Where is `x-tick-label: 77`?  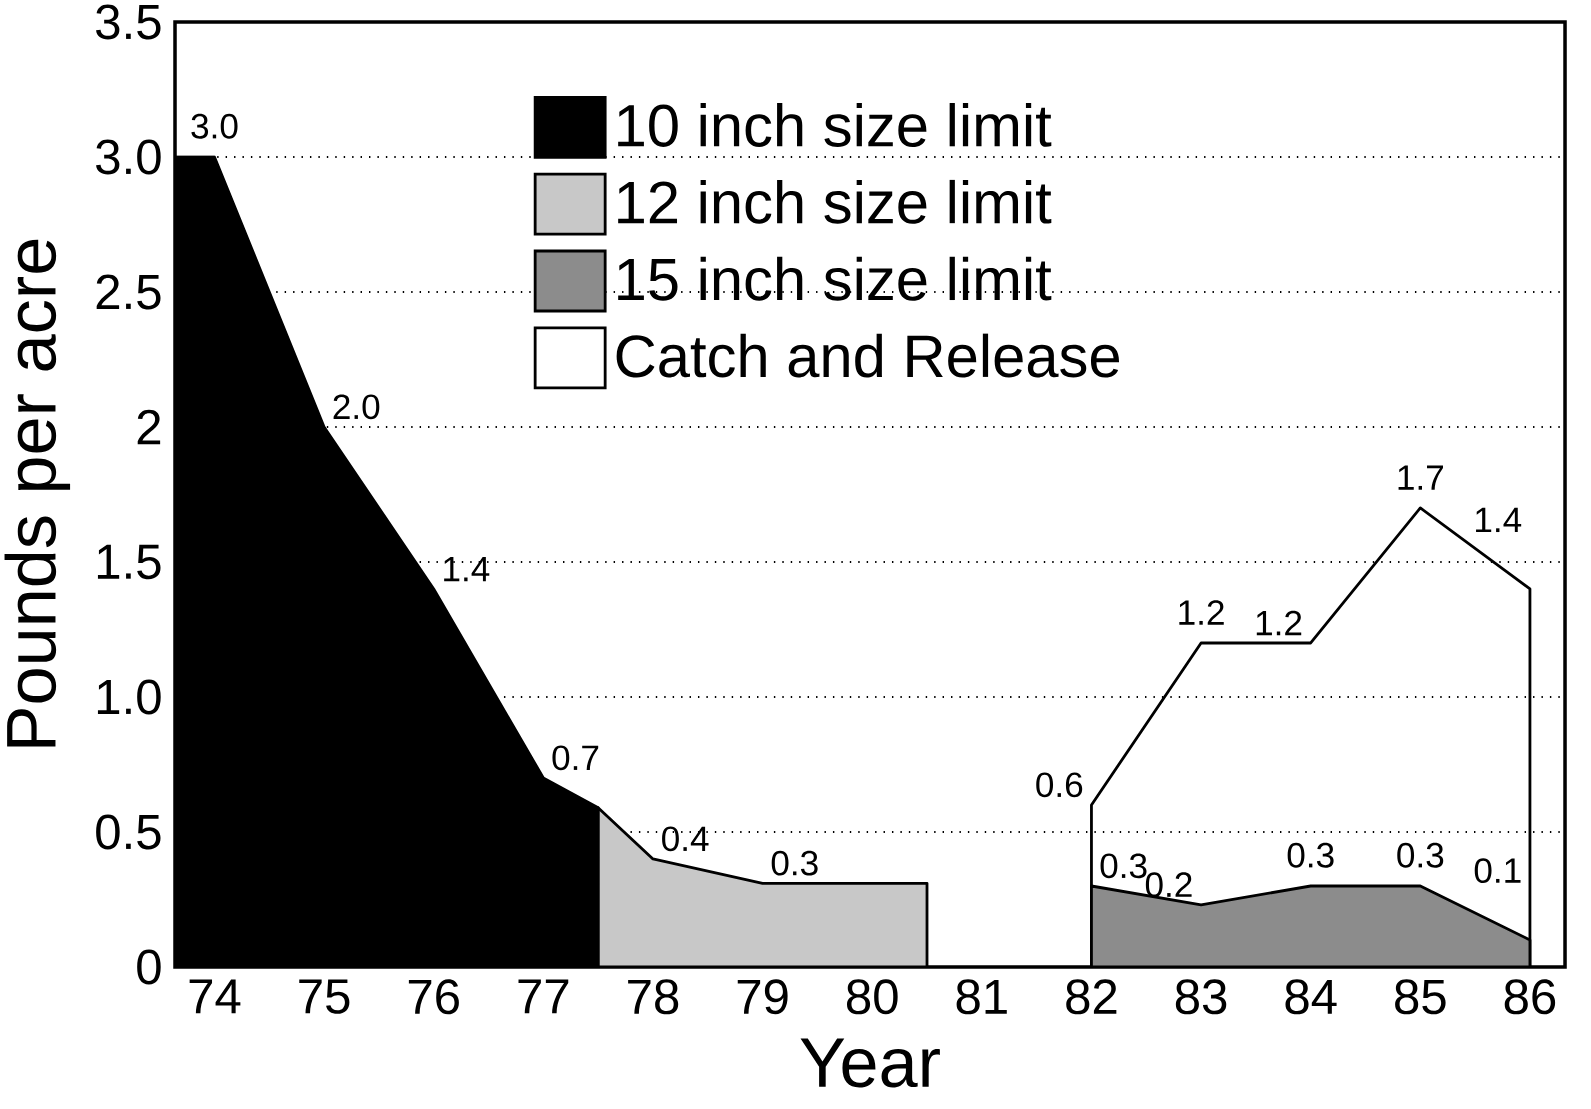 x-tick-label: 77 is located at coordinates (543, 996).